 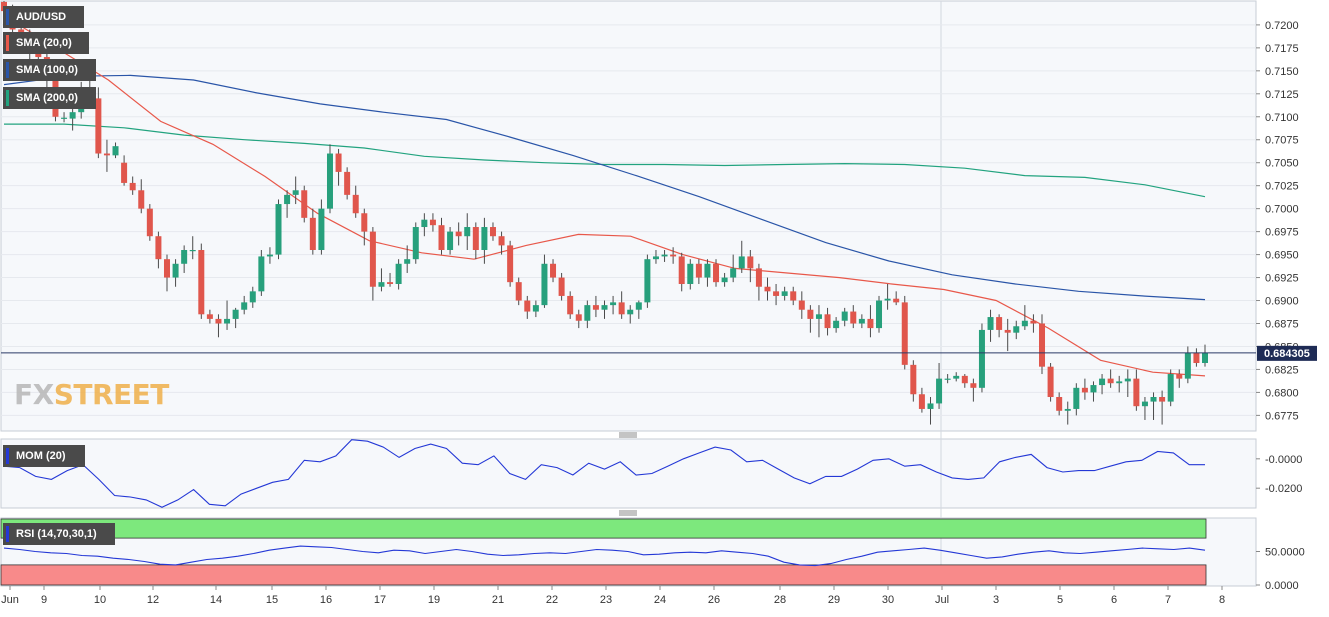 What do you see at coordinates (43, 17) in the screenshot?
I see `symbol-tag: AUD/USD` at bounding box center [43, 17].